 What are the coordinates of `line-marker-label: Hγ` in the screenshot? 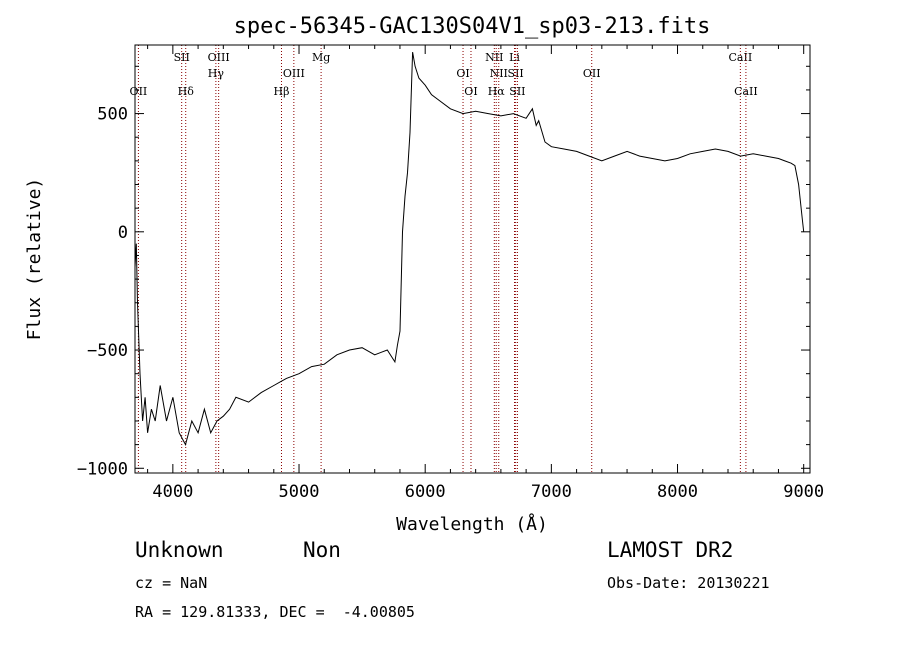 It's located at (216, 73).